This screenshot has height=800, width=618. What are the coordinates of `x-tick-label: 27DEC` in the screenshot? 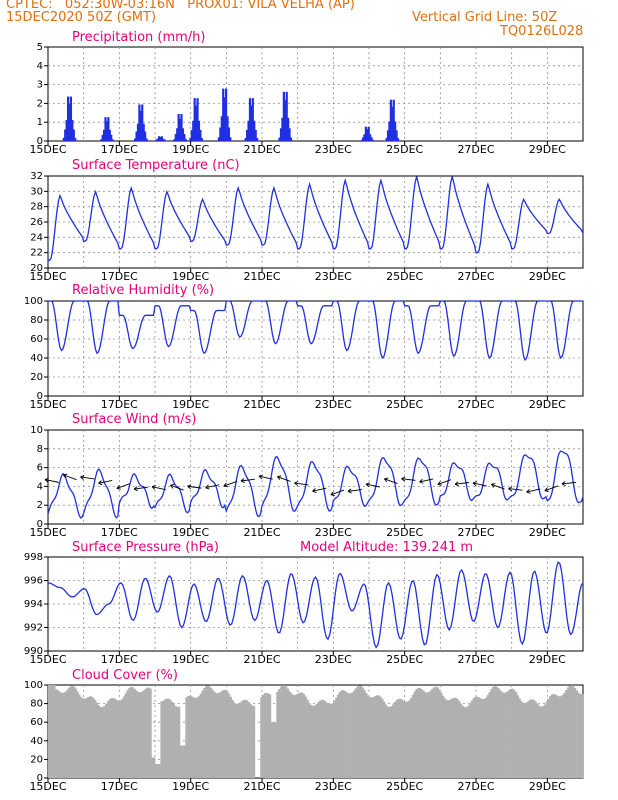 It's located at (475, 532).